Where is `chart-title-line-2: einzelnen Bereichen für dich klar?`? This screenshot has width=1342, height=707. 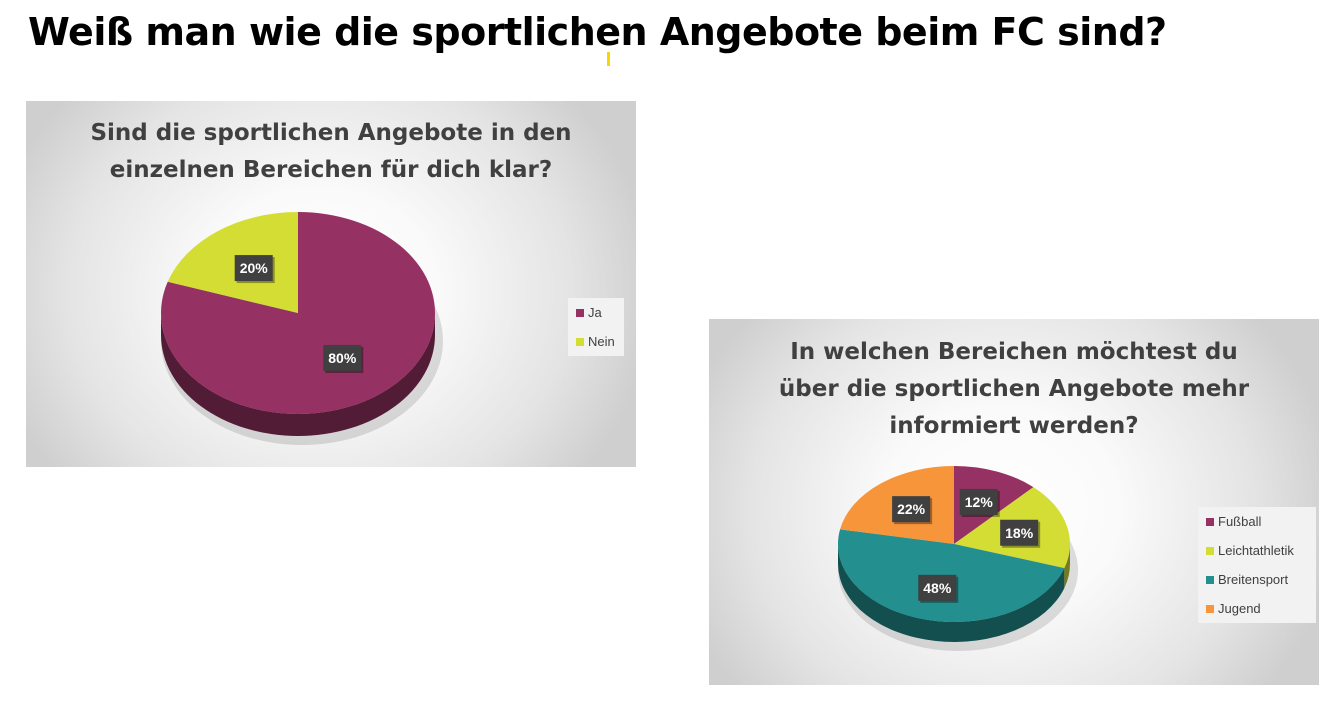 chart-title-line-2: einzelnen Bereichen für dich klar? is located at coordinates (331, 170).